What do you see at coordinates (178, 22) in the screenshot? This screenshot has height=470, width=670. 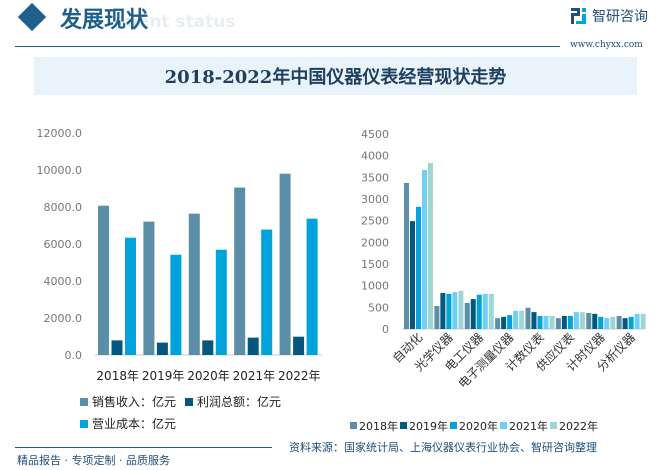 I see `section-ghost-text: ment status` at bounding box center [178, 22].